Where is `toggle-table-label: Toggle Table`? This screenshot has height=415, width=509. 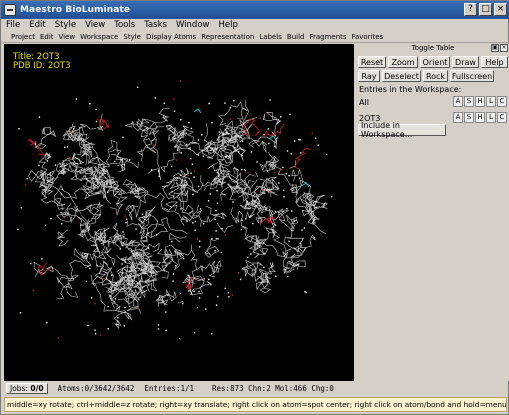 toggle-table-label: Toggle Table is located at coordinates (433, 48).